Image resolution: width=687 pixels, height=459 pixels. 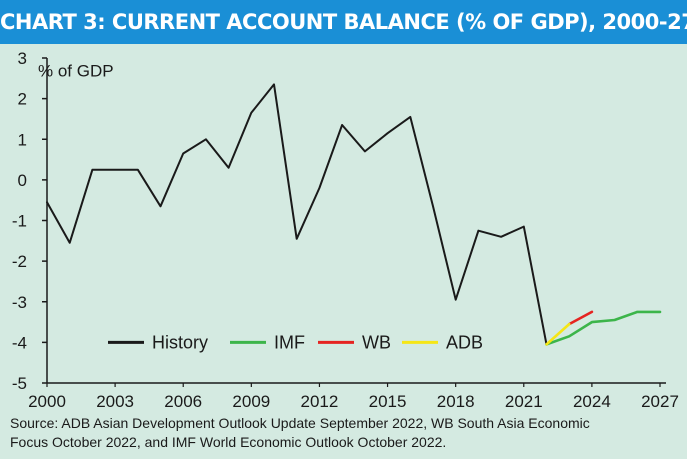 I want to click on y-tick-label: -4, so click(x=19, y=342).